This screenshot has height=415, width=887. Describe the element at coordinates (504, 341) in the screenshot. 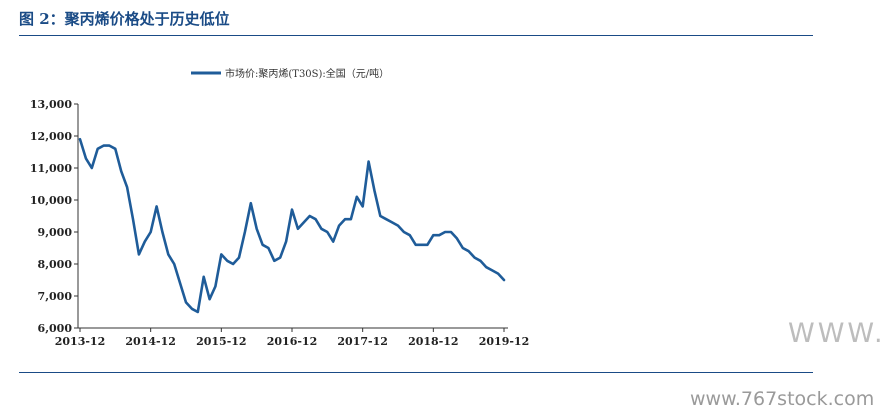

I see `x-tick-label: 2019-12` at that location.